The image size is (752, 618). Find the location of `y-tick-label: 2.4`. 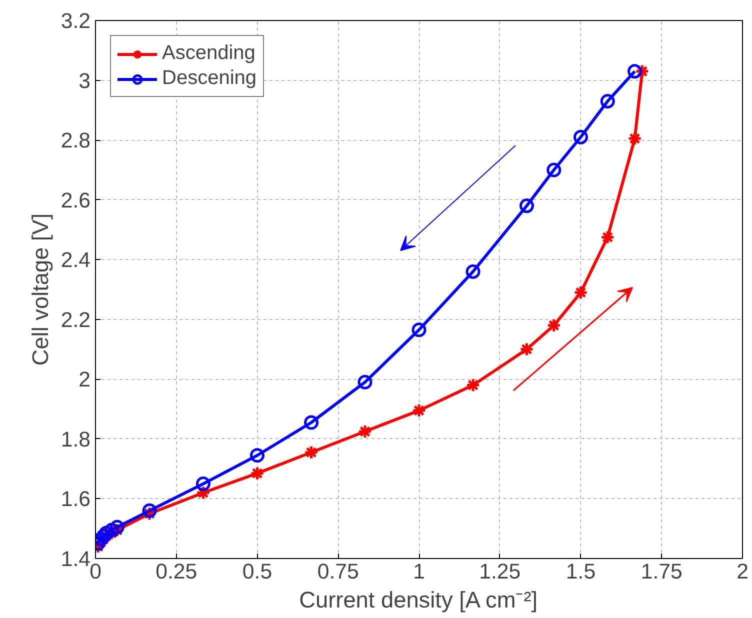

y-tick-label: 2.4 is located at coordinates (75, 260).